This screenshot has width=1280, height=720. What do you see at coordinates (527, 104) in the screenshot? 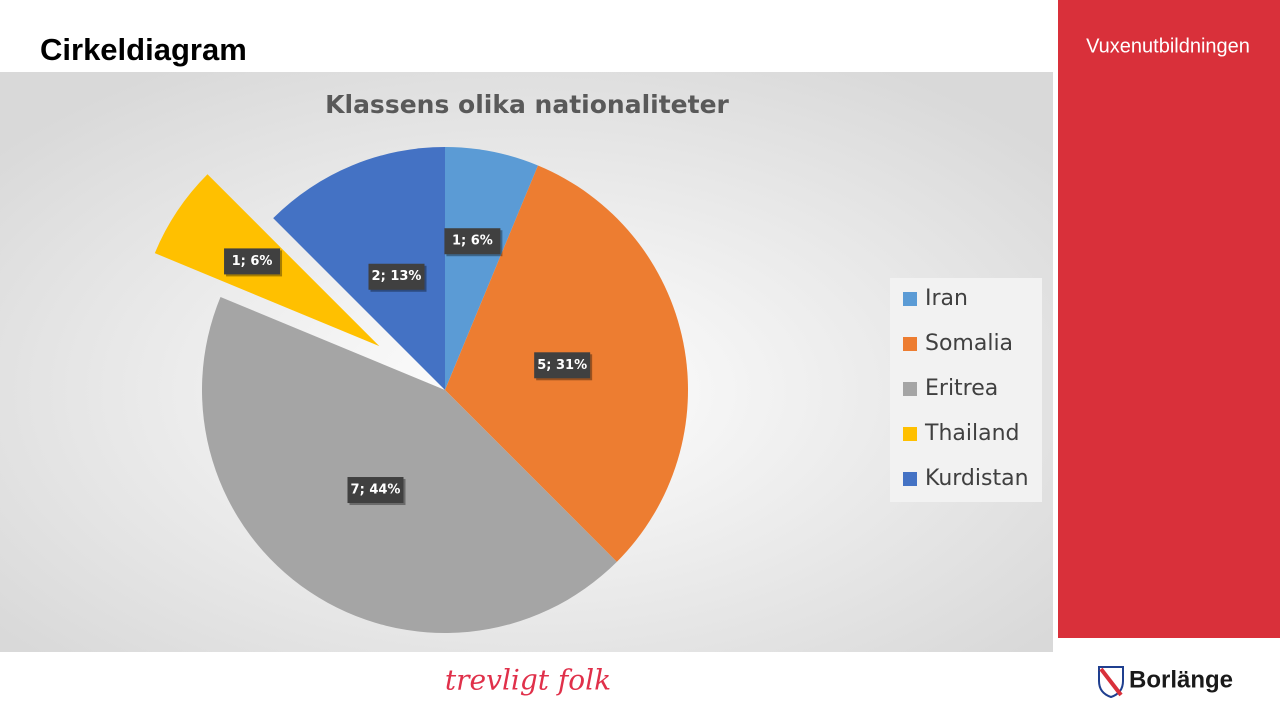
I see `chart-title: Klassens olika nationaliteter` at bounding box center [527, 104].